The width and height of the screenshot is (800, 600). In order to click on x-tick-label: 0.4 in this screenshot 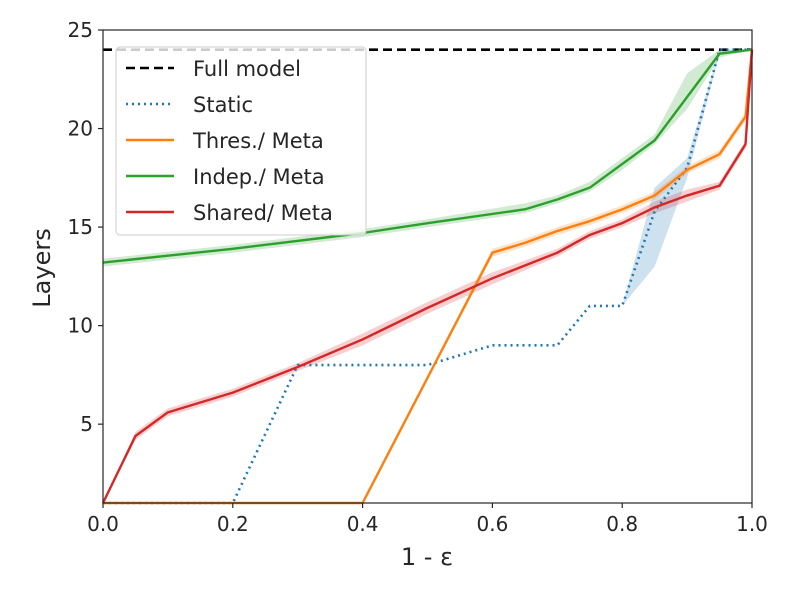, I will do `click(363, 524)`.